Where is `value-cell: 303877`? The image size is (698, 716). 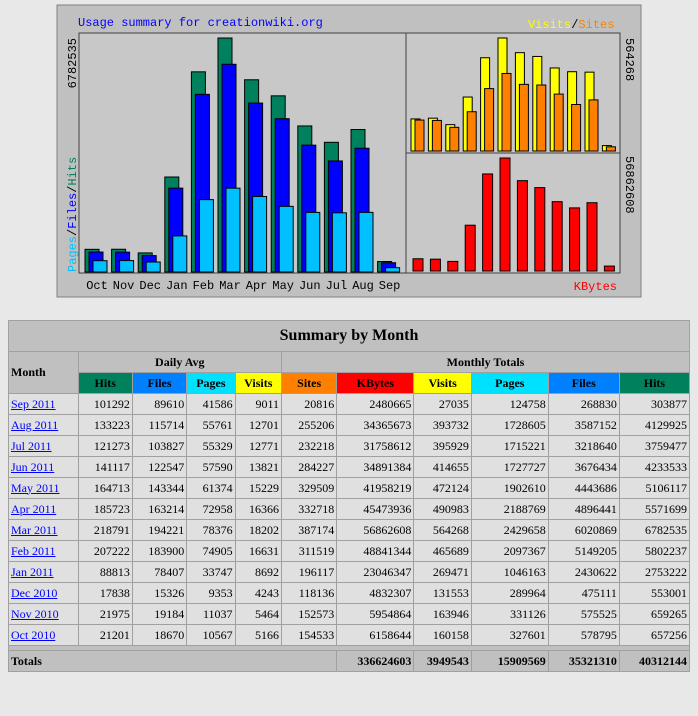
value-cell: 303877 is located at coordinates (654, 404).